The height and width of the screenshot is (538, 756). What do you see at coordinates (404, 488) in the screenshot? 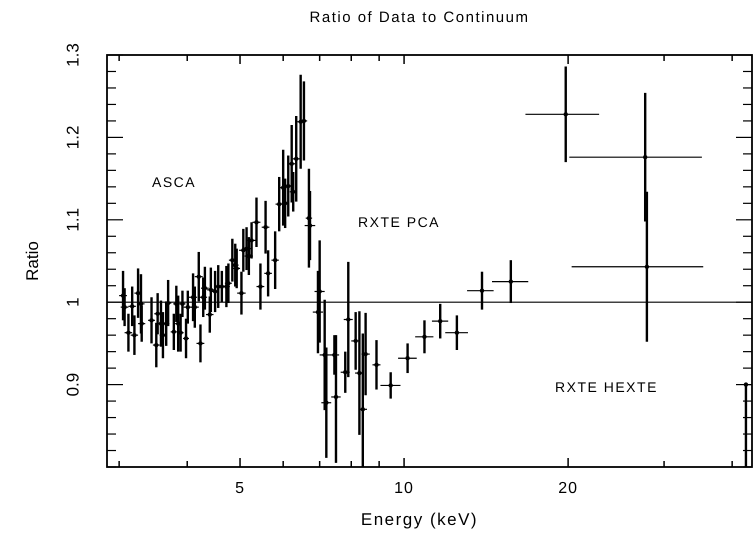
I see `x-tick-label: 10` at bounding box center [404, 488].